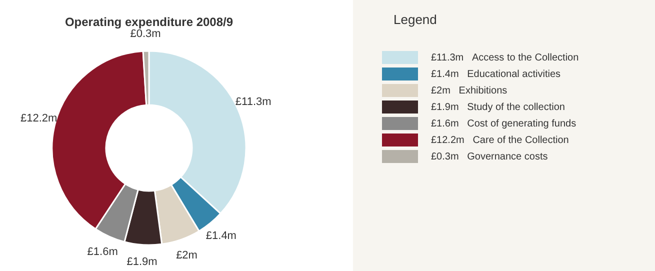 Image resolution: width=655 pixels, height=271 pixels. Describe the element at coordinates (149, 22) in the screenshot. I see `chart-title: Operating expenditure 2008/9` at that location.